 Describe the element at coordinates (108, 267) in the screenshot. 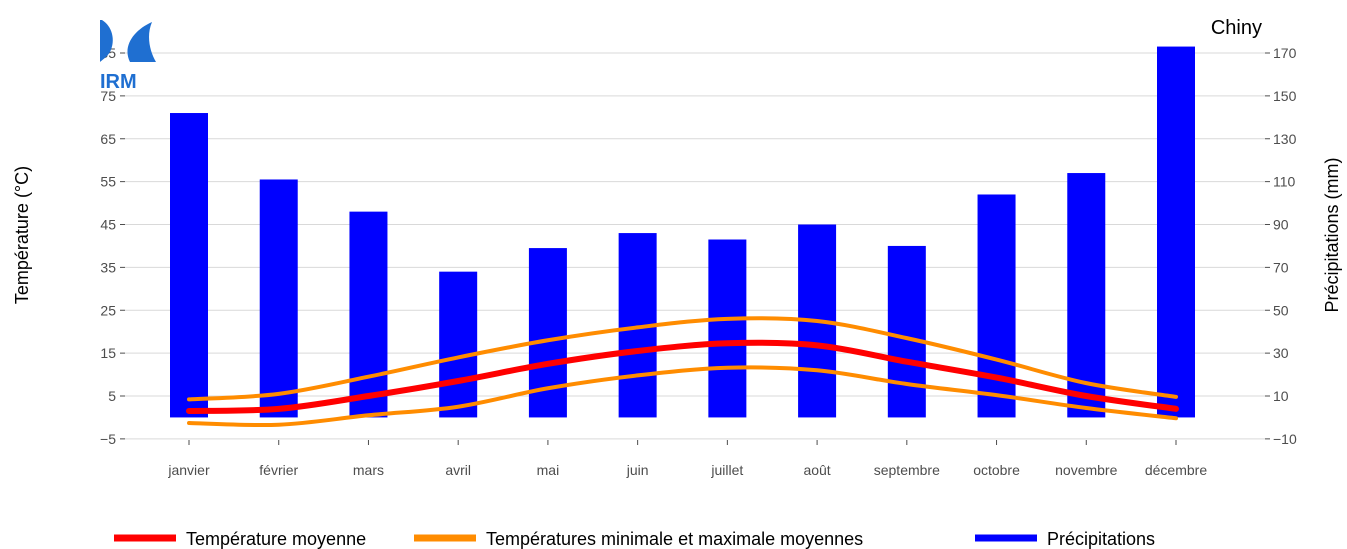

I see `left-tick-label: 35` at that location.